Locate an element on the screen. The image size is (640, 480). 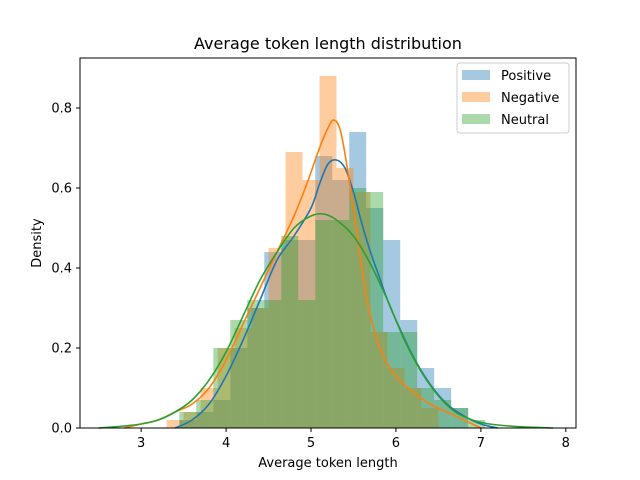
legend-label-negative: Negative is located at coordinates (530, 98).